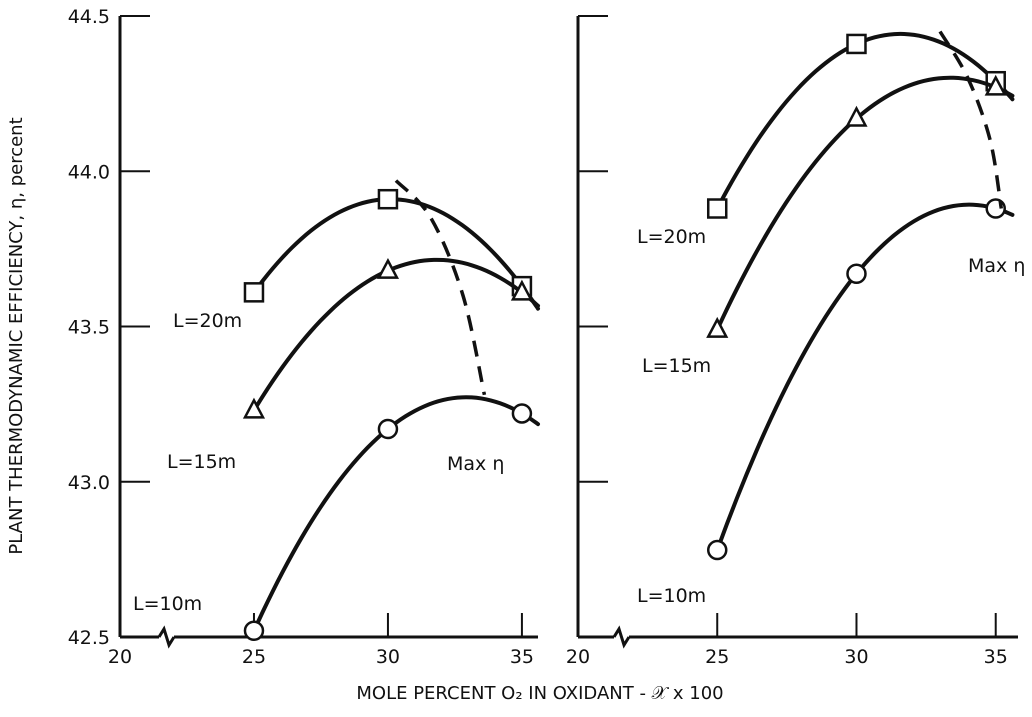 This screenshot has height=717, width=1032. I want to click on y-tick-label: 44.5, so click(89, 17).